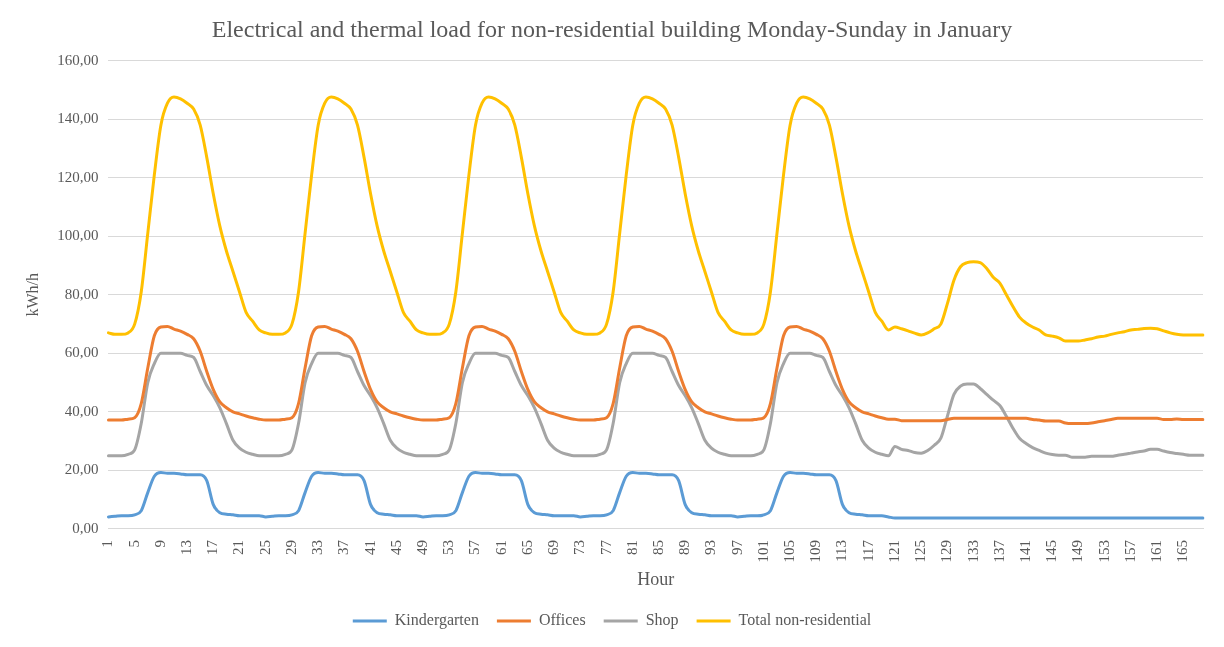  What do you see at coordinates (78, 59) in the screenshot?
I see `y-tick-label: 160,00` at bounding box center [78, 59].